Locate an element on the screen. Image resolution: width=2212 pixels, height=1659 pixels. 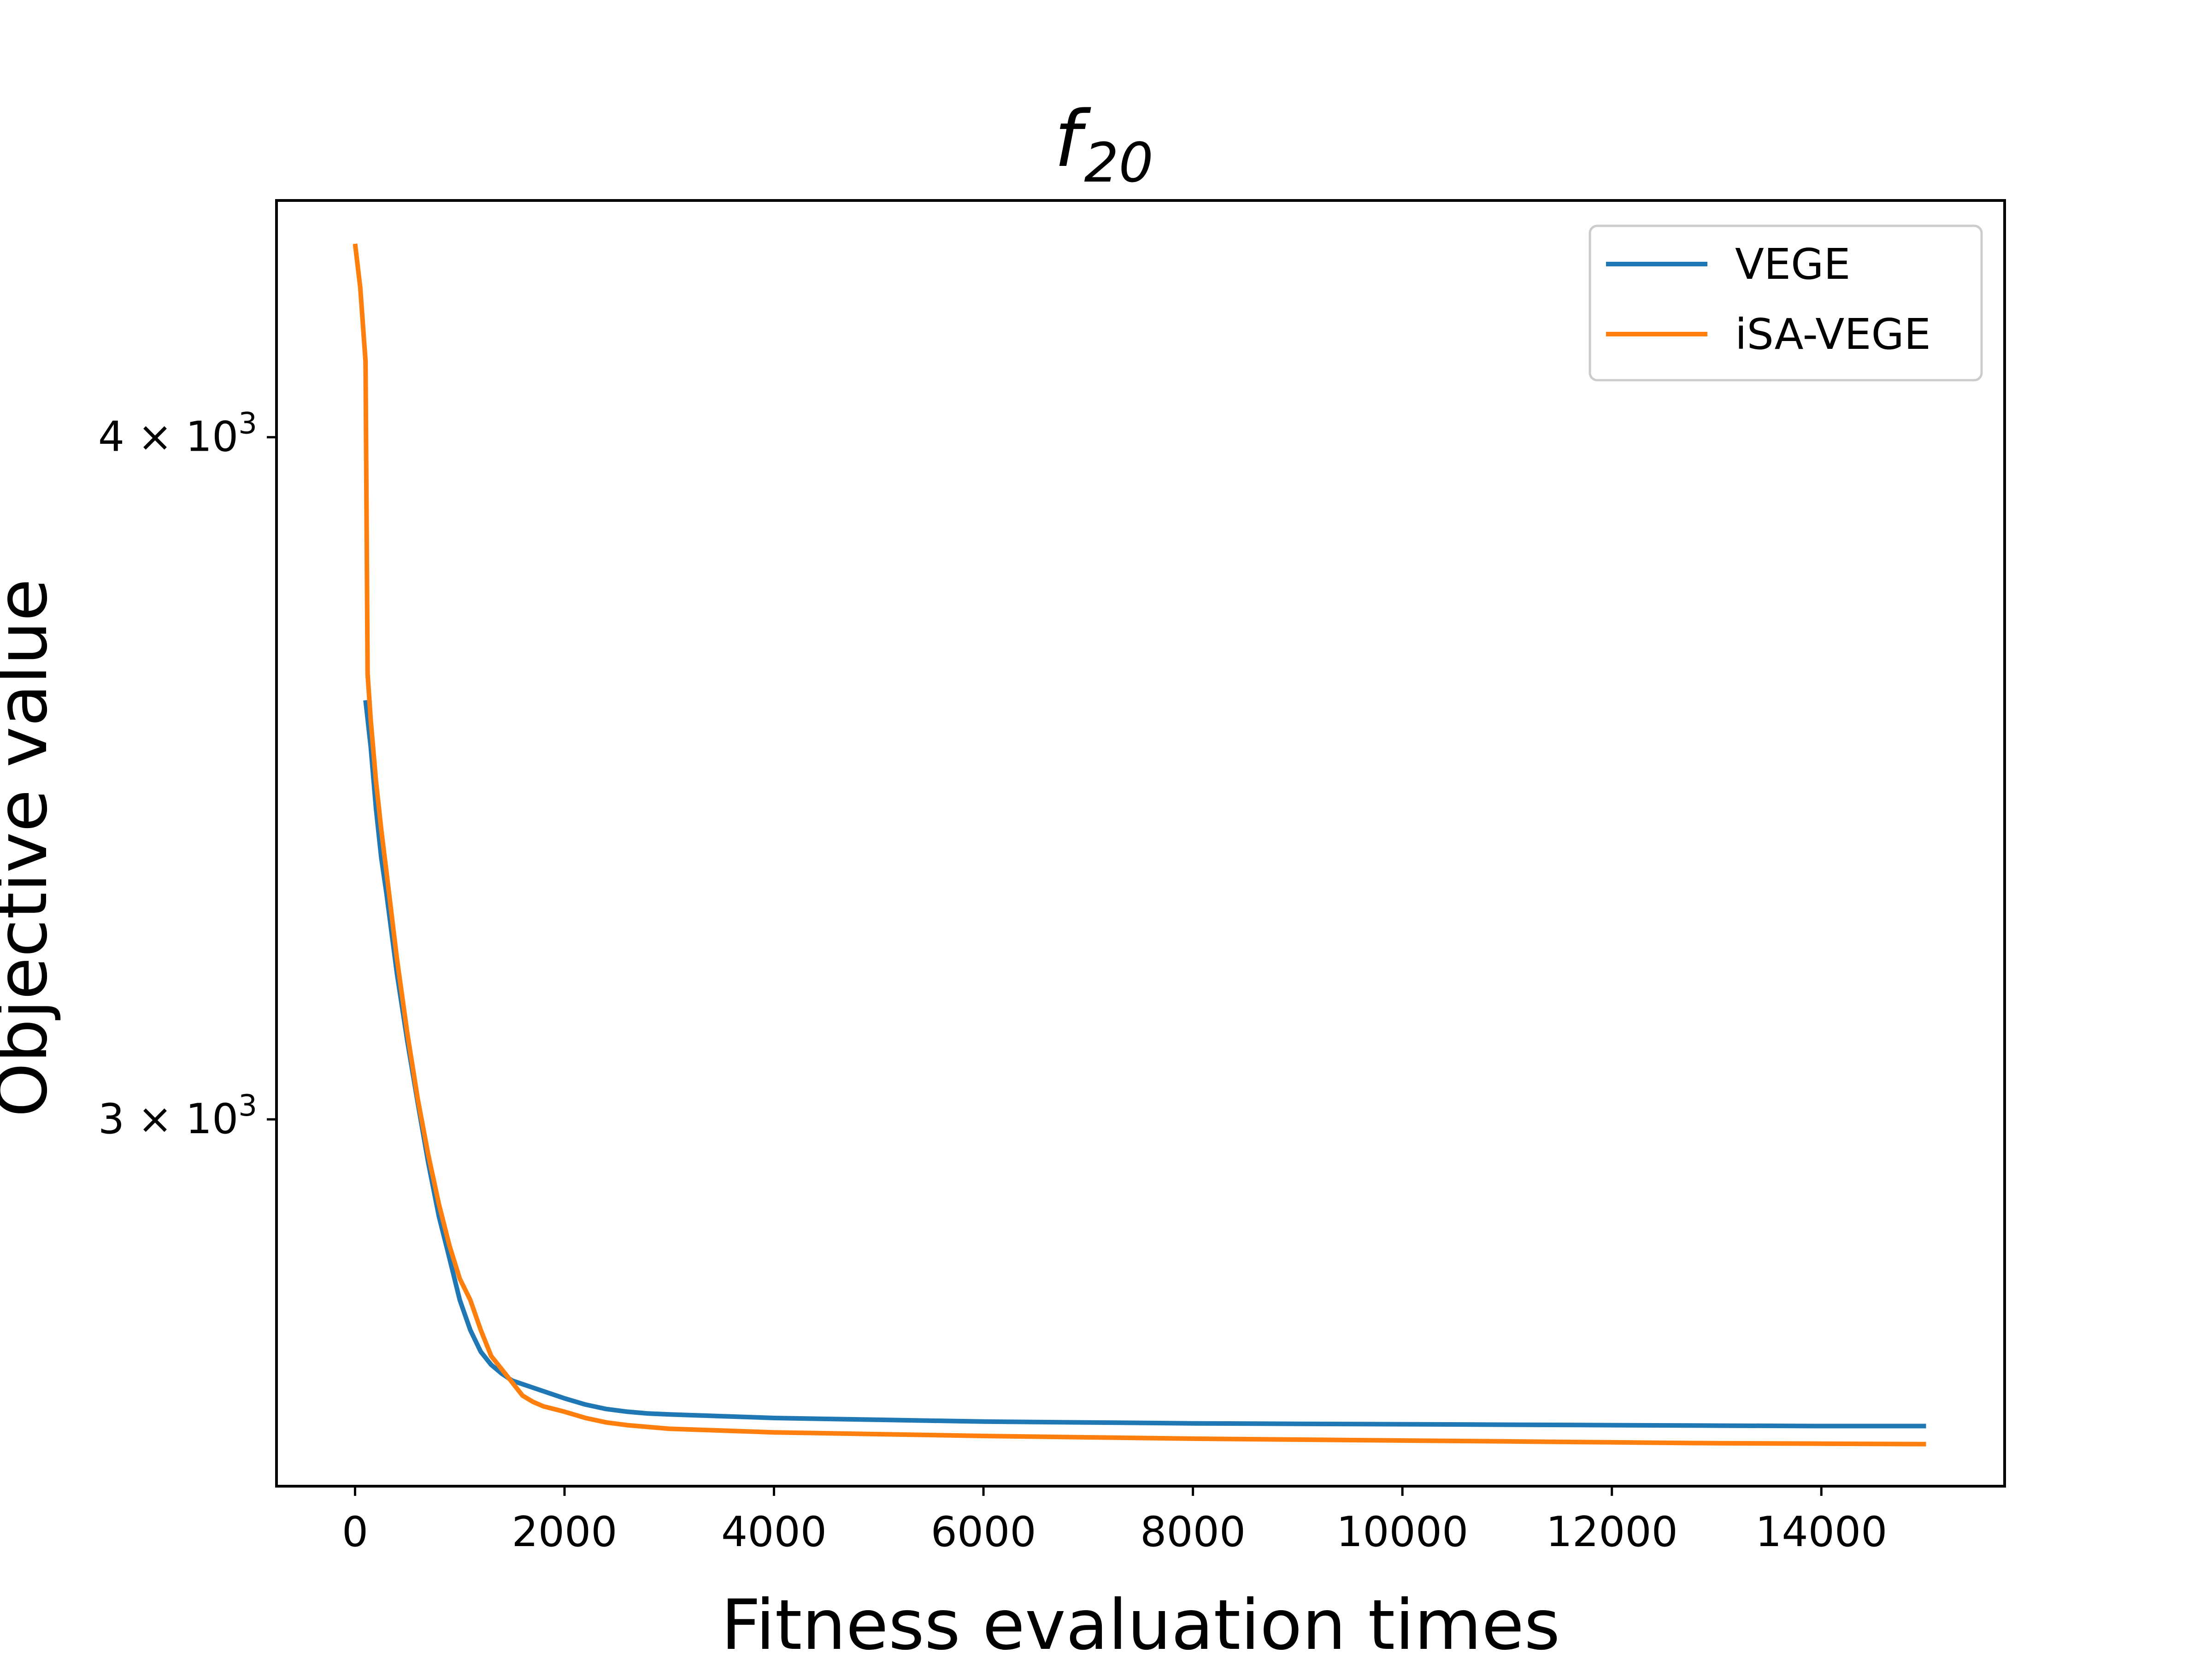
x-tick-label: 10000 is located at coordinates (1402, 1532).